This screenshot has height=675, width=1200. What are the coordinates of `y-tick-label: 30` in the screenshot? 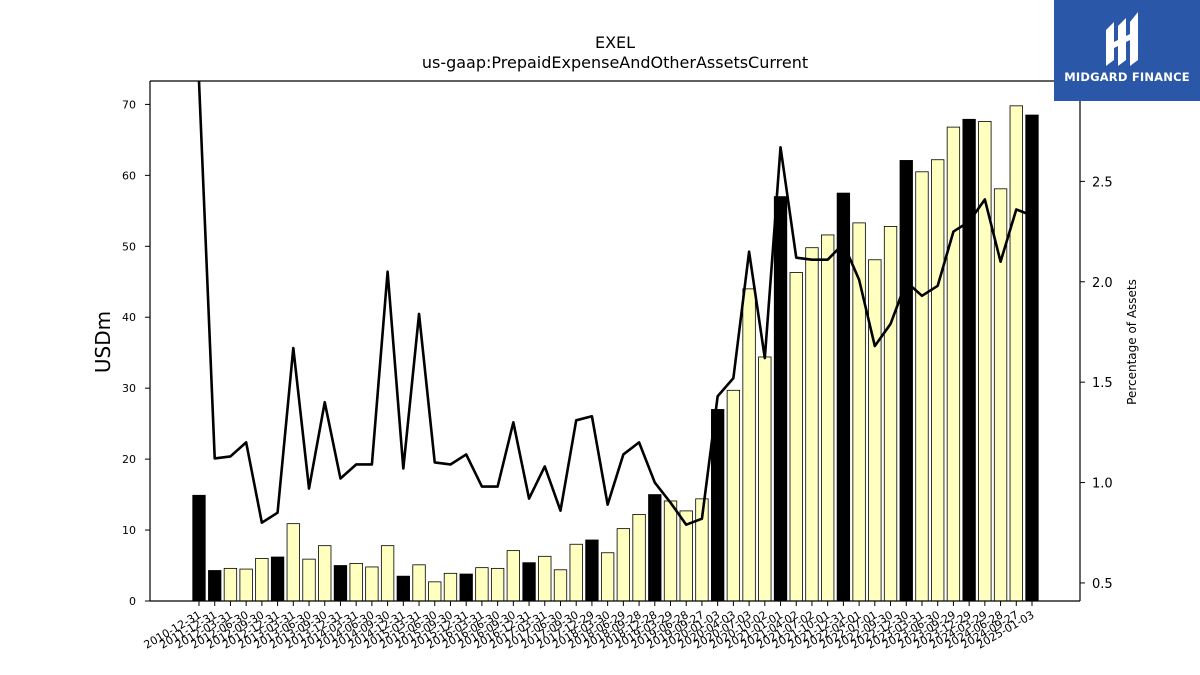 It's located at (129, 388).